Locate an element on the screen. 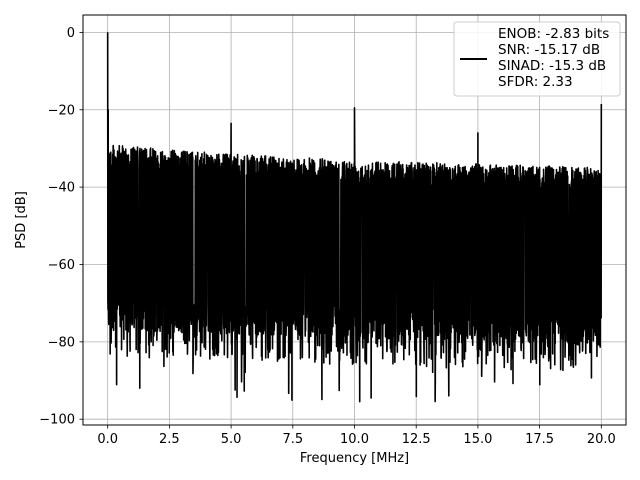  legend-entry-line: SFDR: 2.33 is located at coordinates (535, 82).